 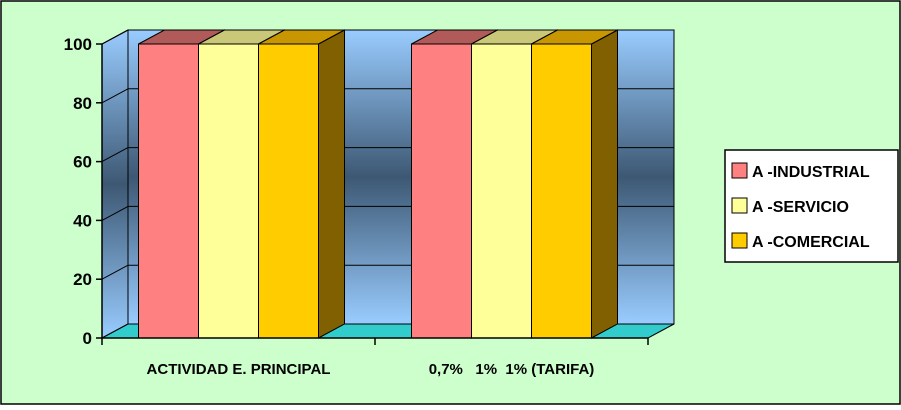 I want to click on y-tick-label: 0, so click(x=87, y=338).